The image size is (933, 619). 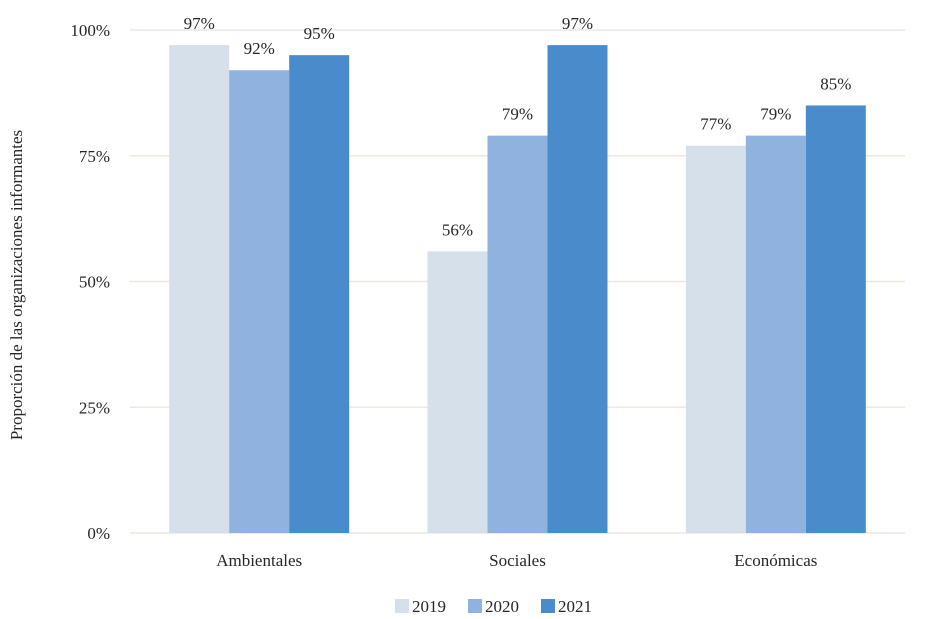 What do you see at coordinates (319, 294) in the screenshot?
I see `bar-2021-ambientales` at bounding box center [319, 294].